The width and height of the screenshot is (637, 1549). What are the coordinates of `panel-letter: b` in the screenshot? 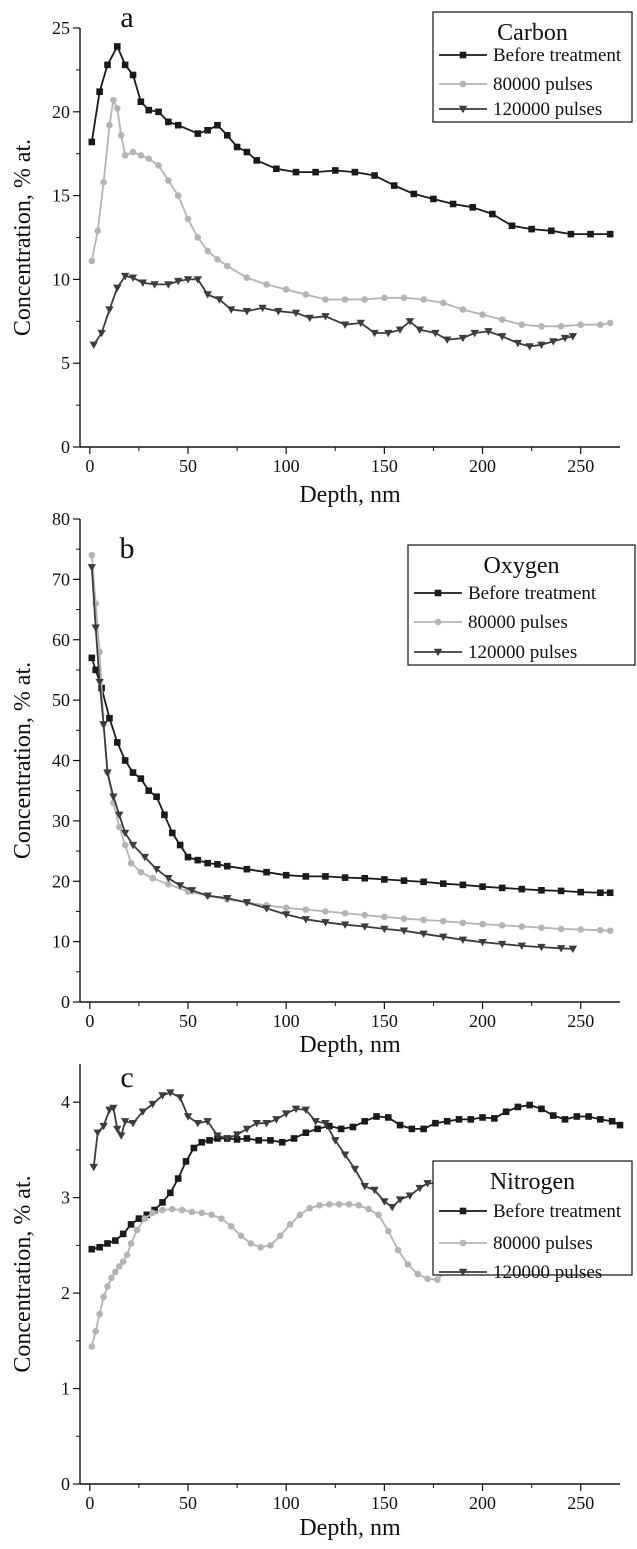 It's located at (127, 548).